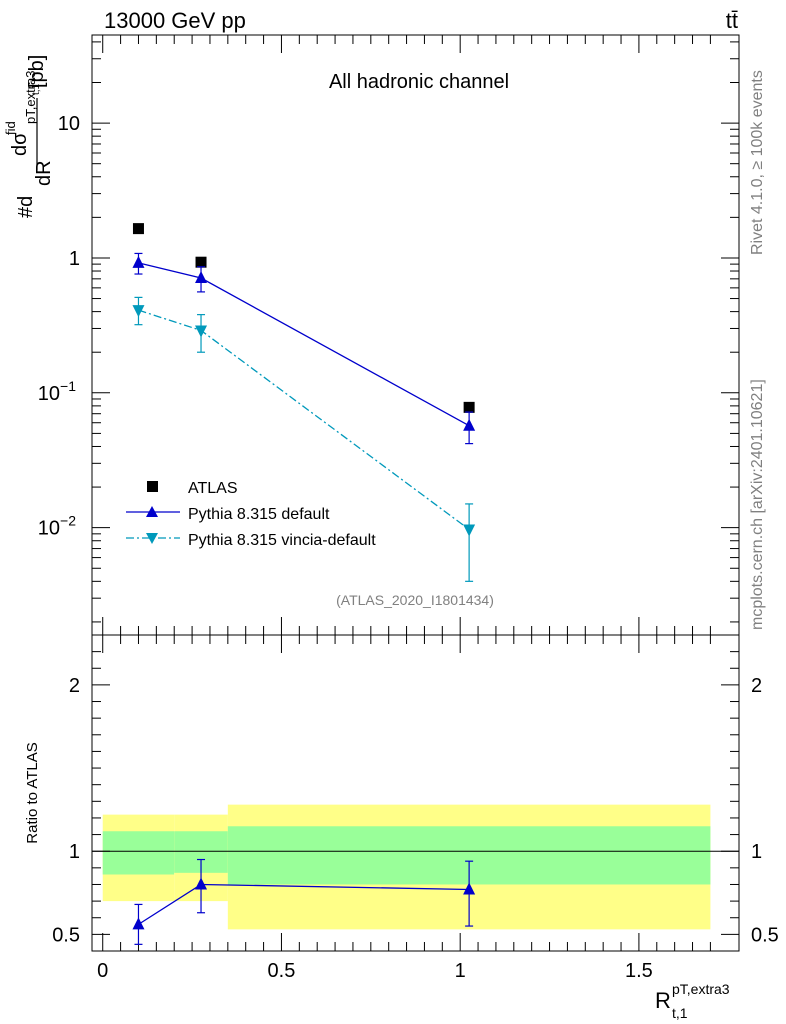  I want to click on ratio-x-tick-label: 0, so click(102, 971).